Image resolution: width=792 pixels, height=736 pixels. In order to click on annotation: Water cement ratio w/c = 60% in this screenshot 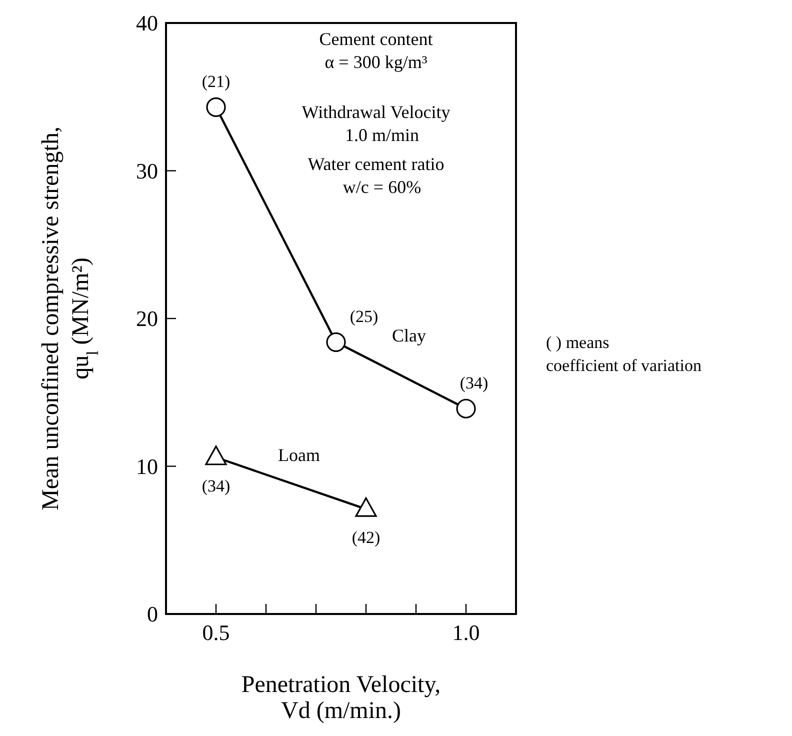, I will do `click(376, 175)`.